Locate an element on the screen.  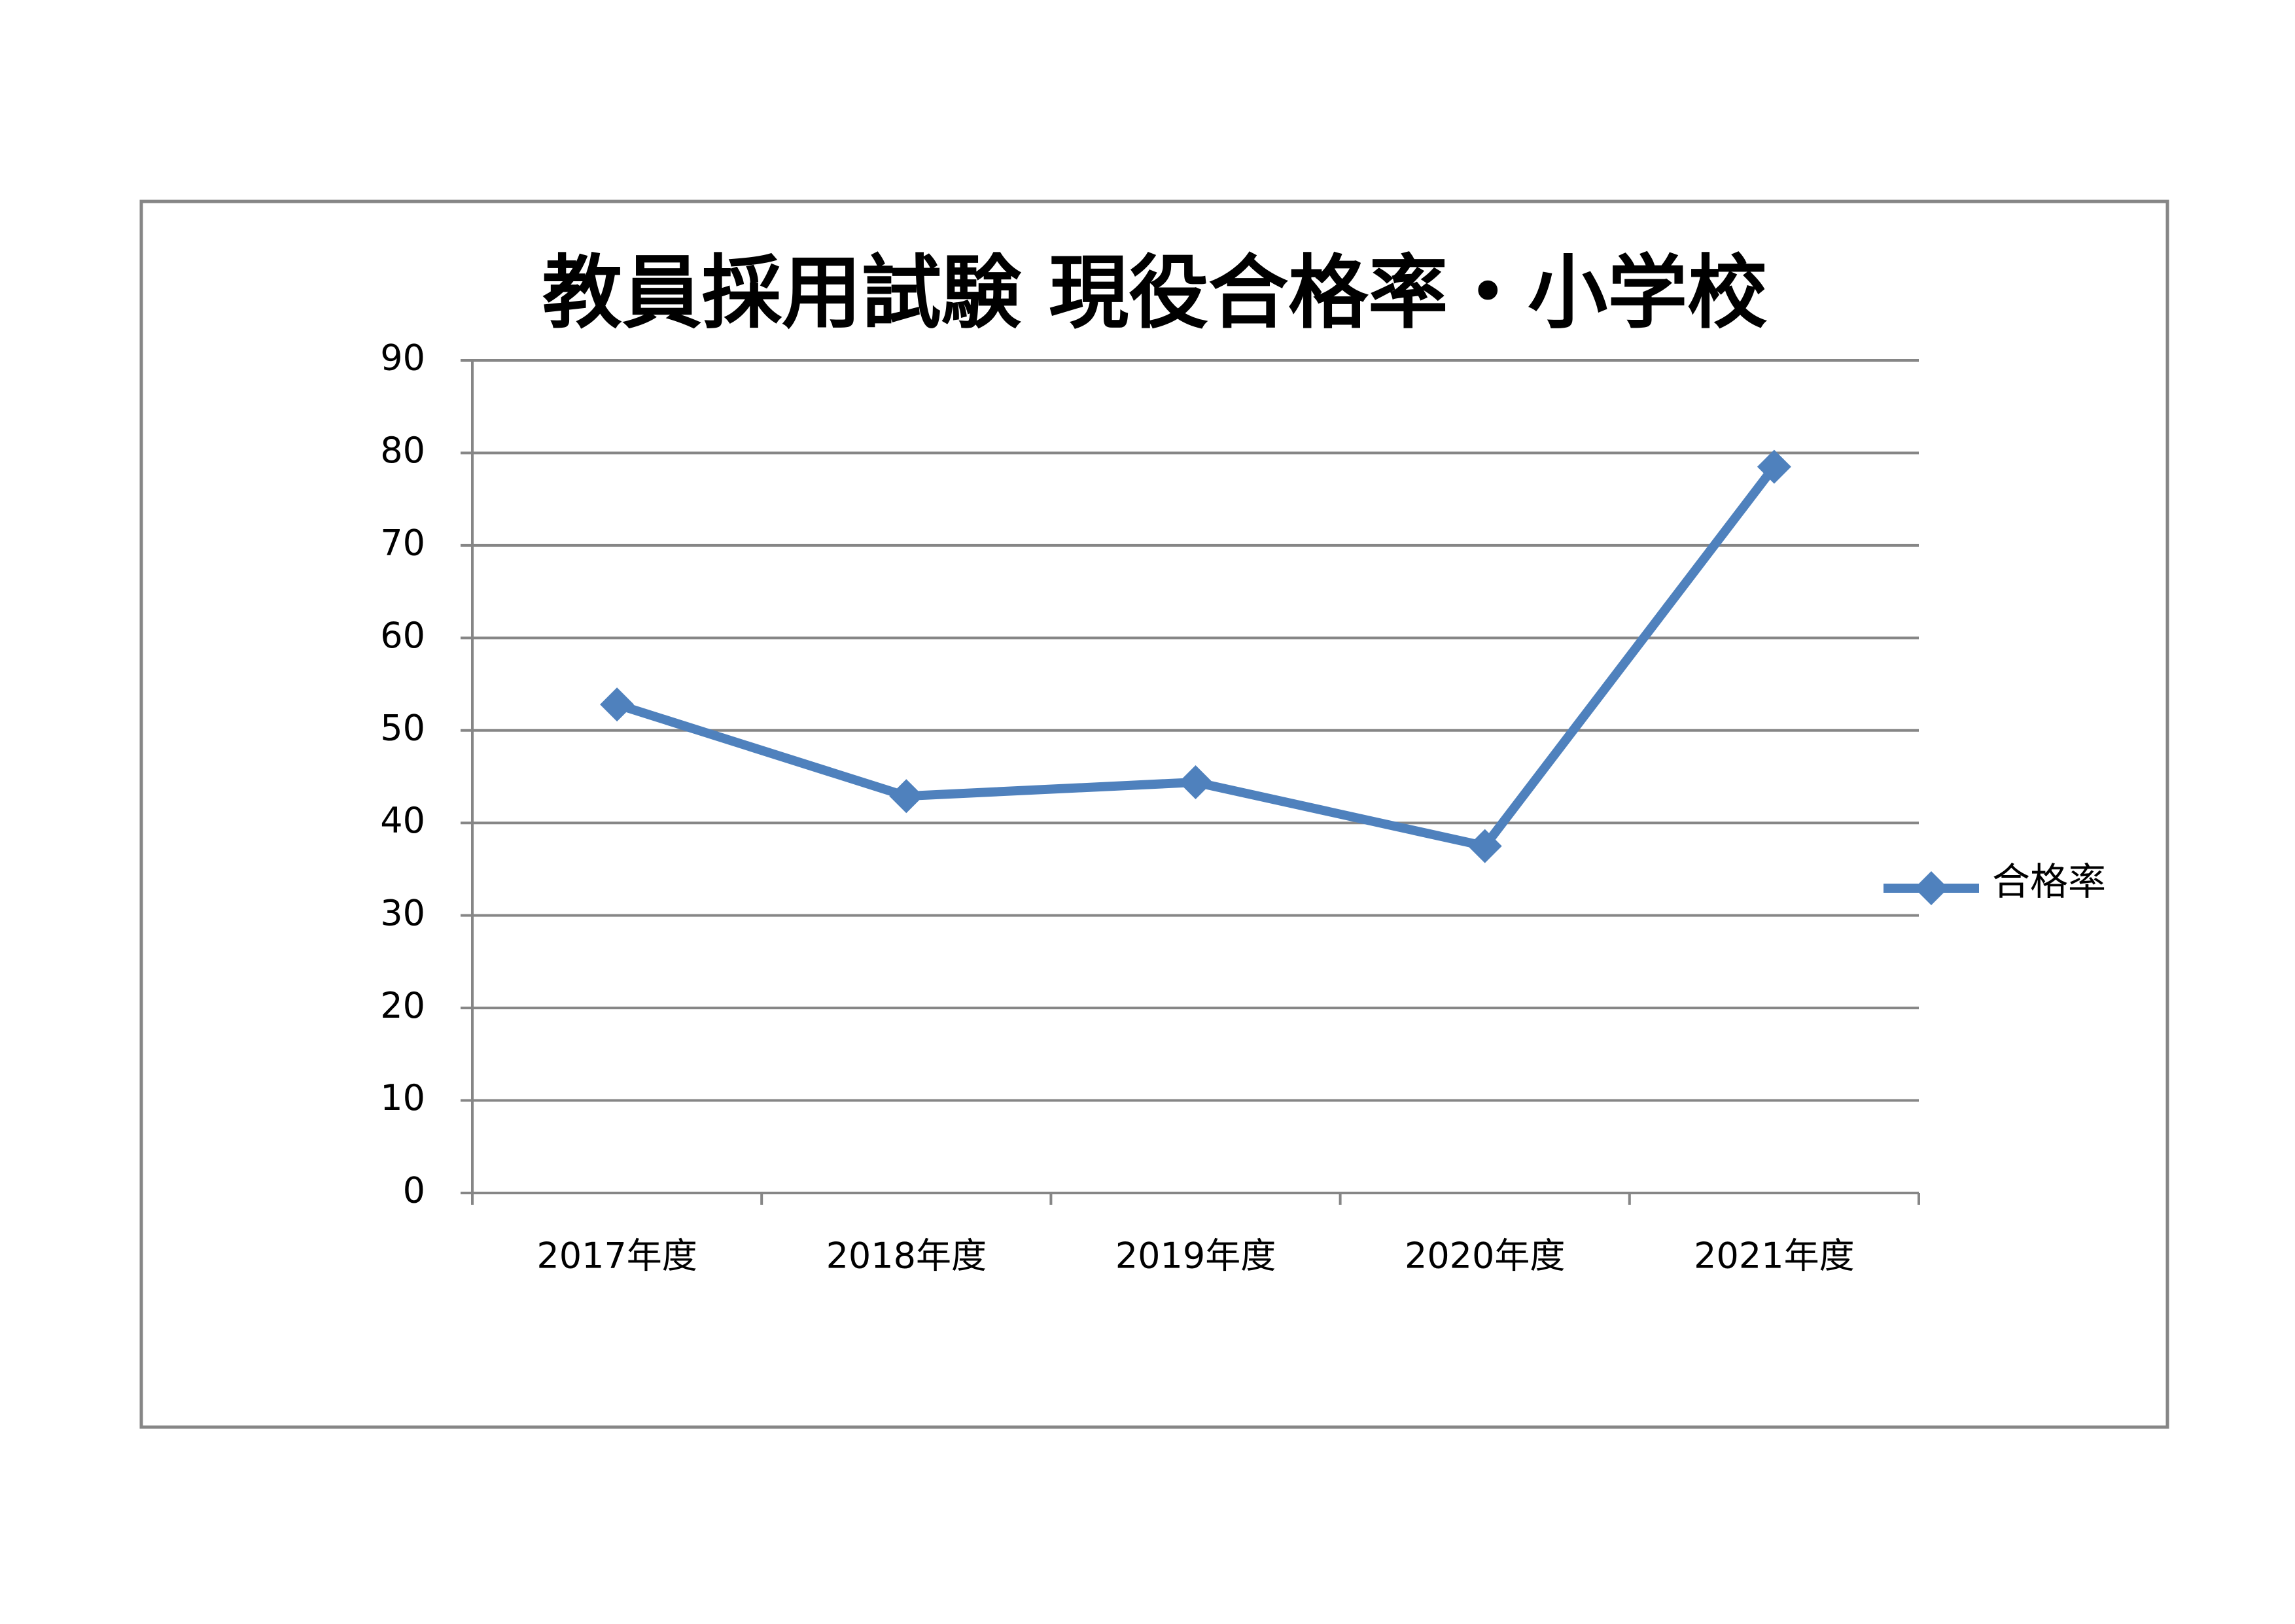
y-tick-label: 20 is located at coordinates (402, 1005).